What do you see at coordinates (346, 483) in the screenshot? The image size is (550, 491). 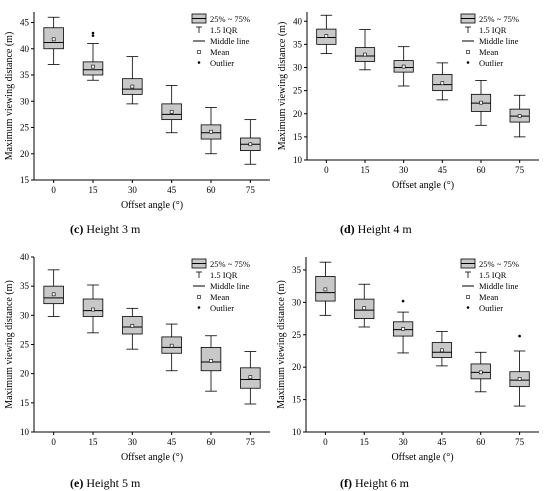 I see `caption-letter: (f)` at bounding box center [346, 483].